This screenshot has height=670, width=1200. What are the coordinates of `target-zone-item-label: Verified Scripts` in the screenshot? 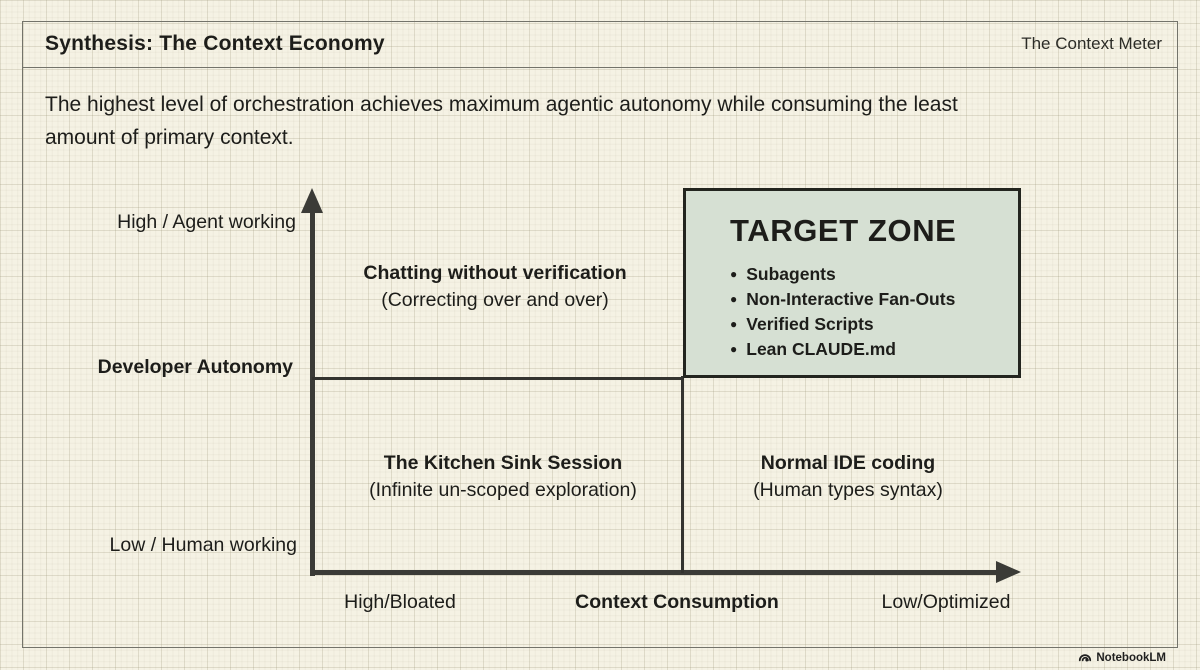 It's located at (810, 324).